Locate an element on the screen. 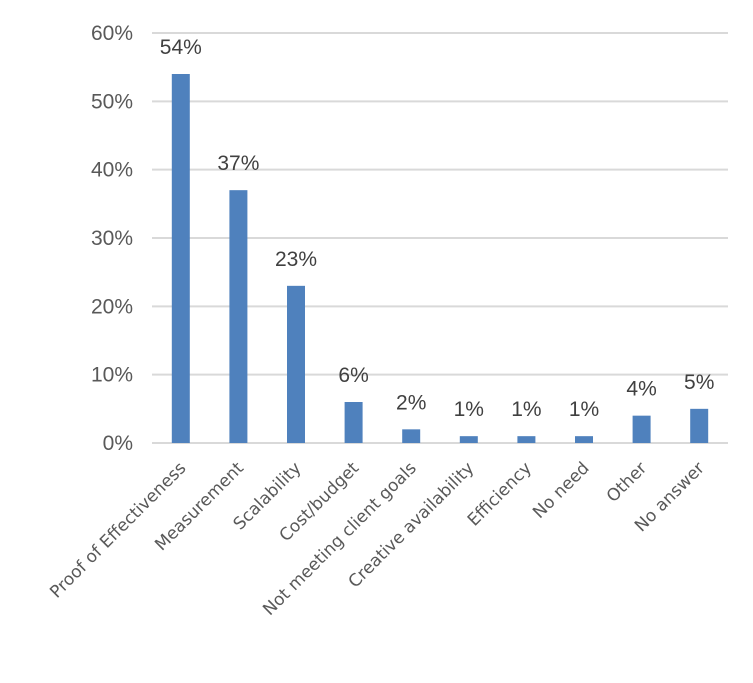 The image size is (753, 683). data-label: 5% is located at coordinates (699, 382).